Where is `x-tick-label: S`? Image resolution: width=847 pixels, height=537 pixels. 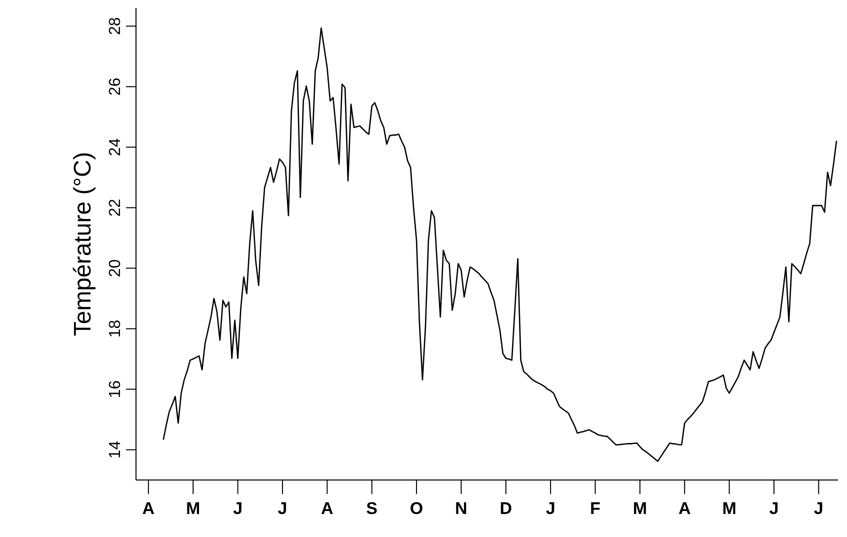 x-tick-label: S is located at coordinates (372, 508).